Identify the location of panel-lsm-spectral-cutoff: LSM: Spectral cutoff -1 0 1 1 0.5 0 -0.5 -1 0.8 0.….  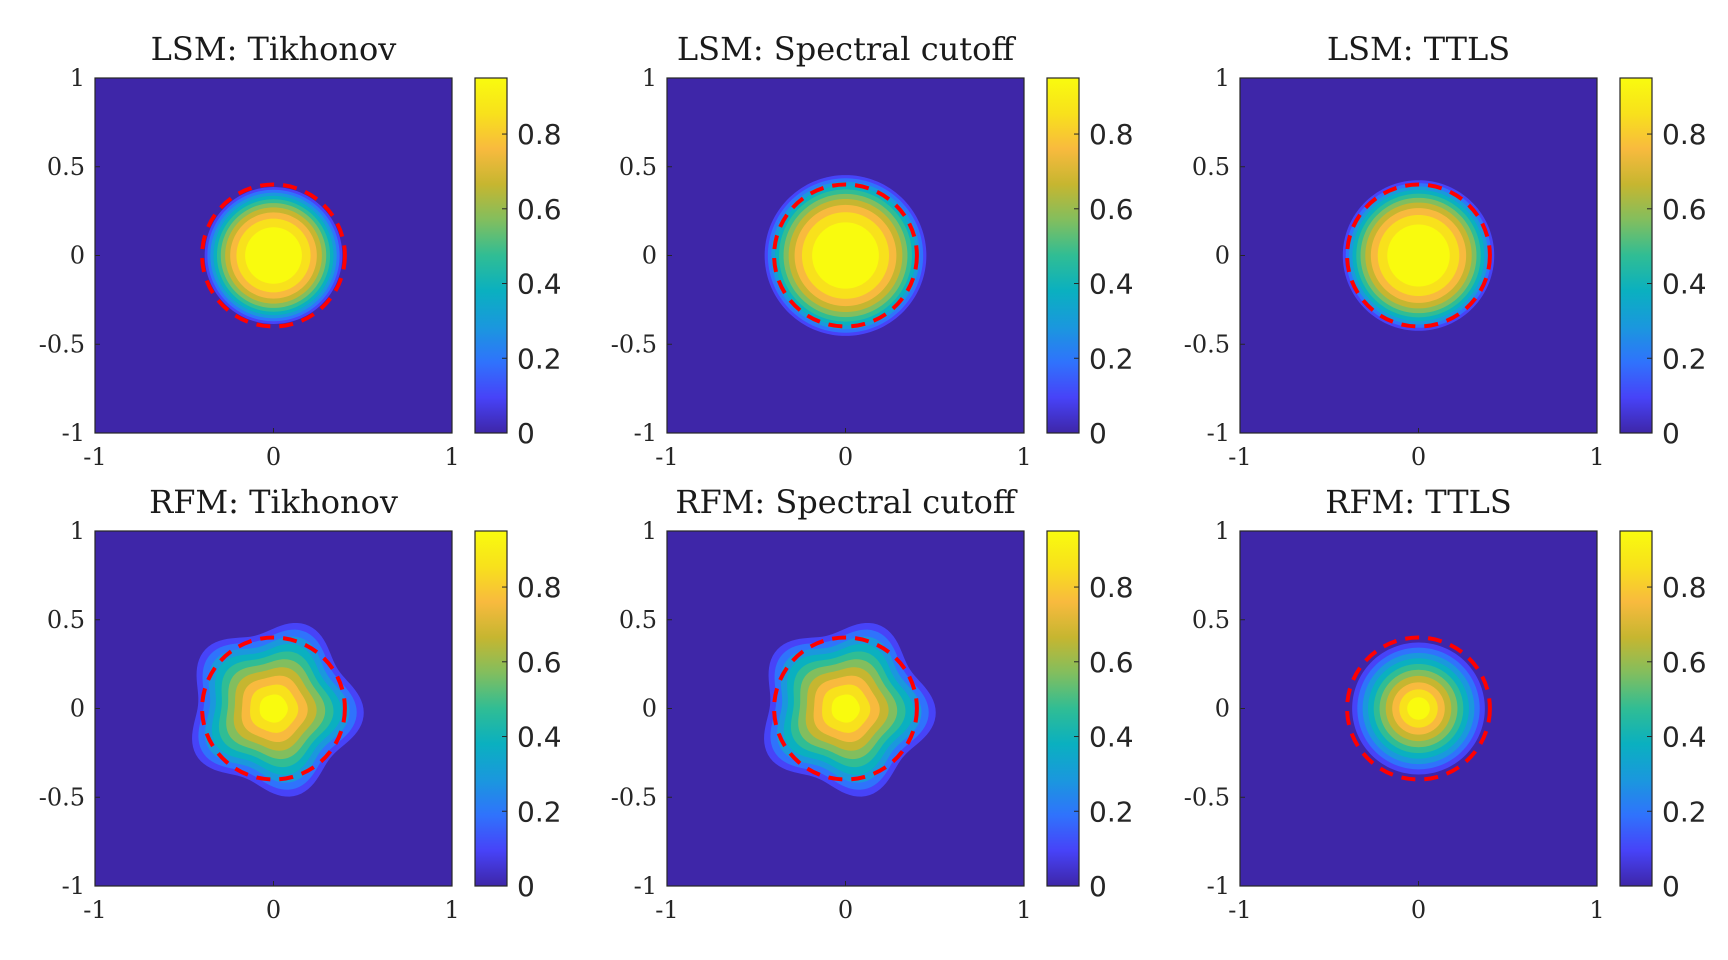
(872, 250).